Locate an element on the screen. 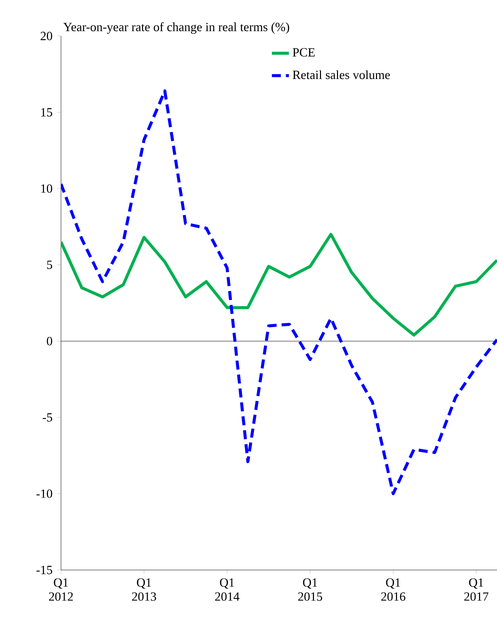 The image size is (497, 632). x-tick-label: Q1 2017 is located at coordinates (476, 589).